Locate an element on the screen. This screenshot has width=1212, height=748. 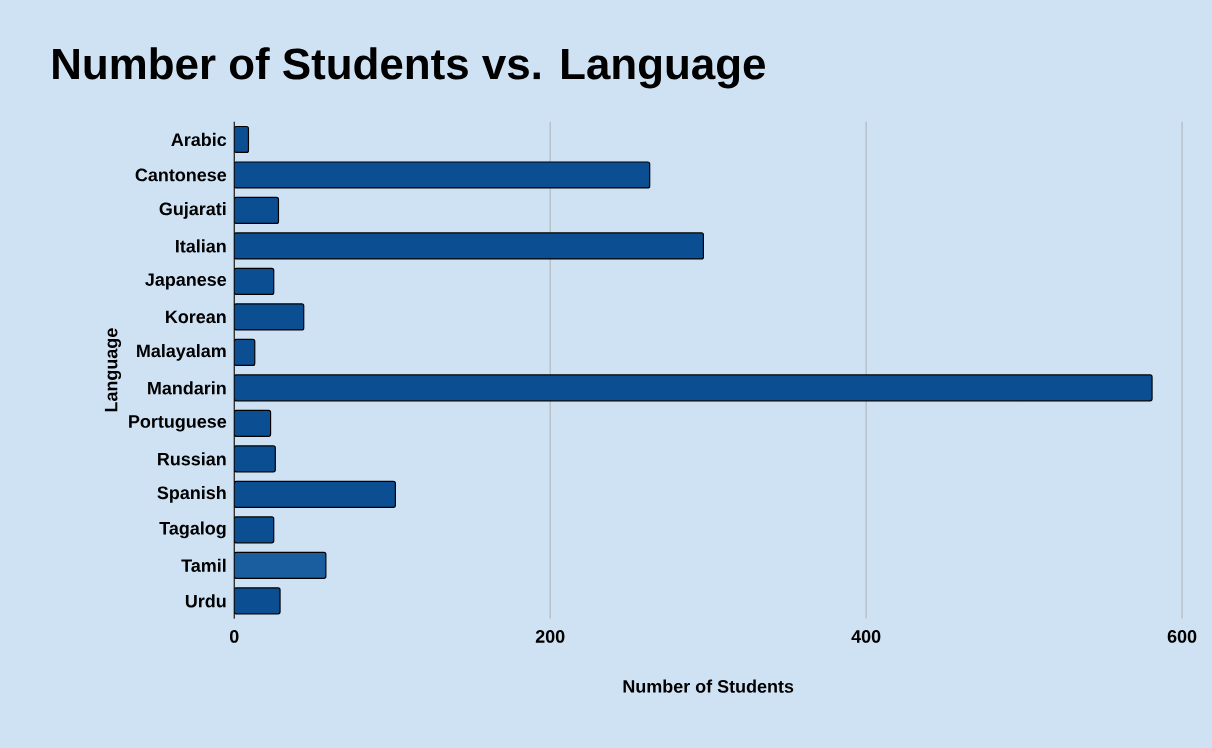
chart-title: Number of Students vs. Language is located at coordinates (409, 68).